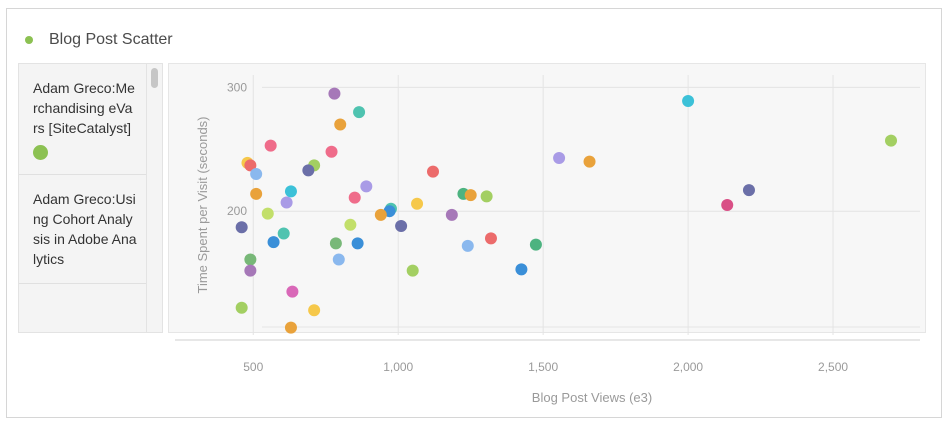  Describe the element at coordinates (688, 367) in the screenshot. I see `x-tick-label: 2,000` at that location.